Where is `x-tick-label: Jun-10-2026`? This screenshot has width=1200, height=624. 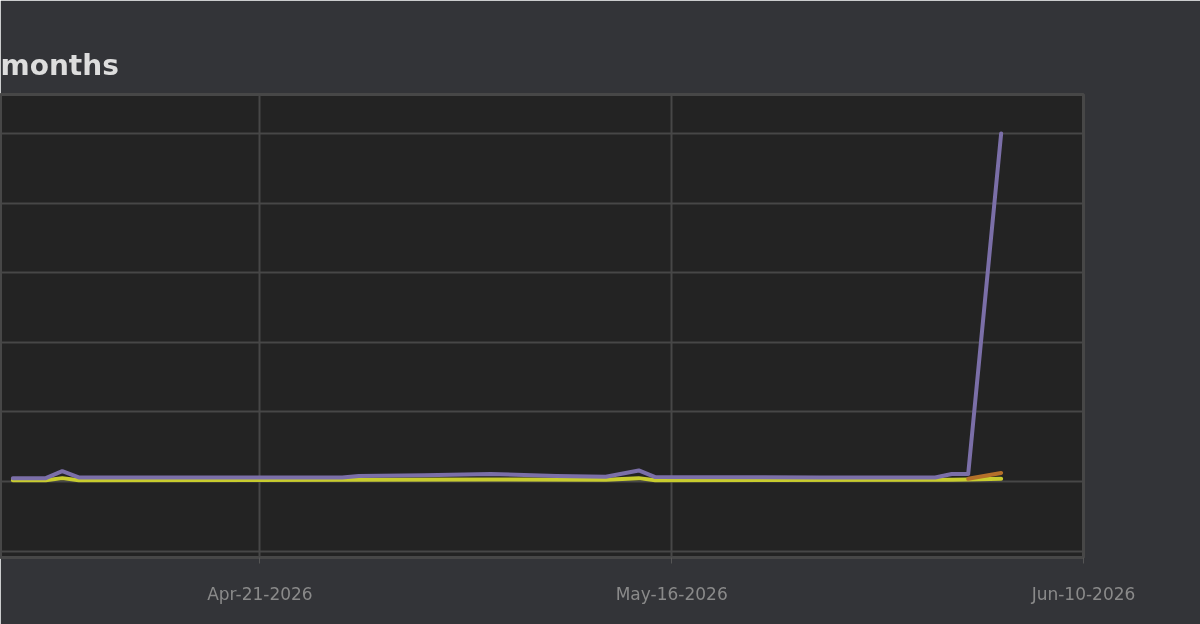
x-tick-label: Jun-10-2026 is located at coordinates (1083, 593).